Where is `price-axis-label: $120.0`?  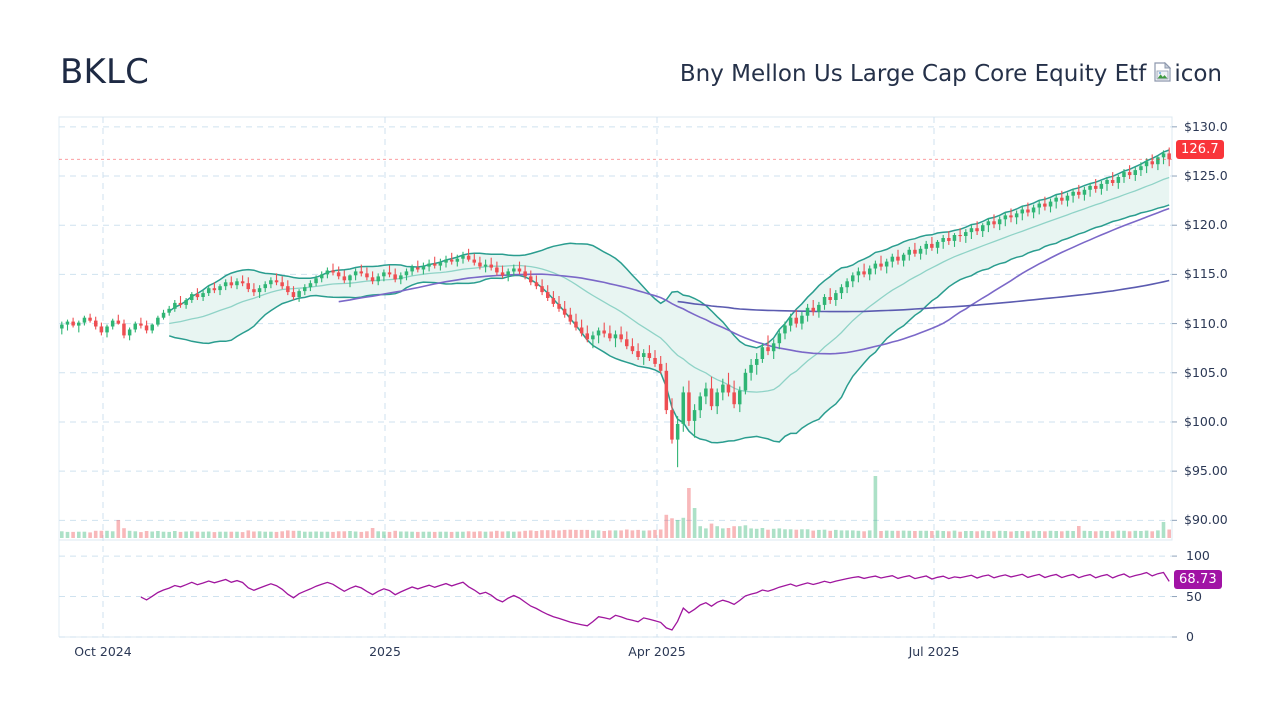
price-axis-label: $120.0 is located at coordinates (1206, 225).